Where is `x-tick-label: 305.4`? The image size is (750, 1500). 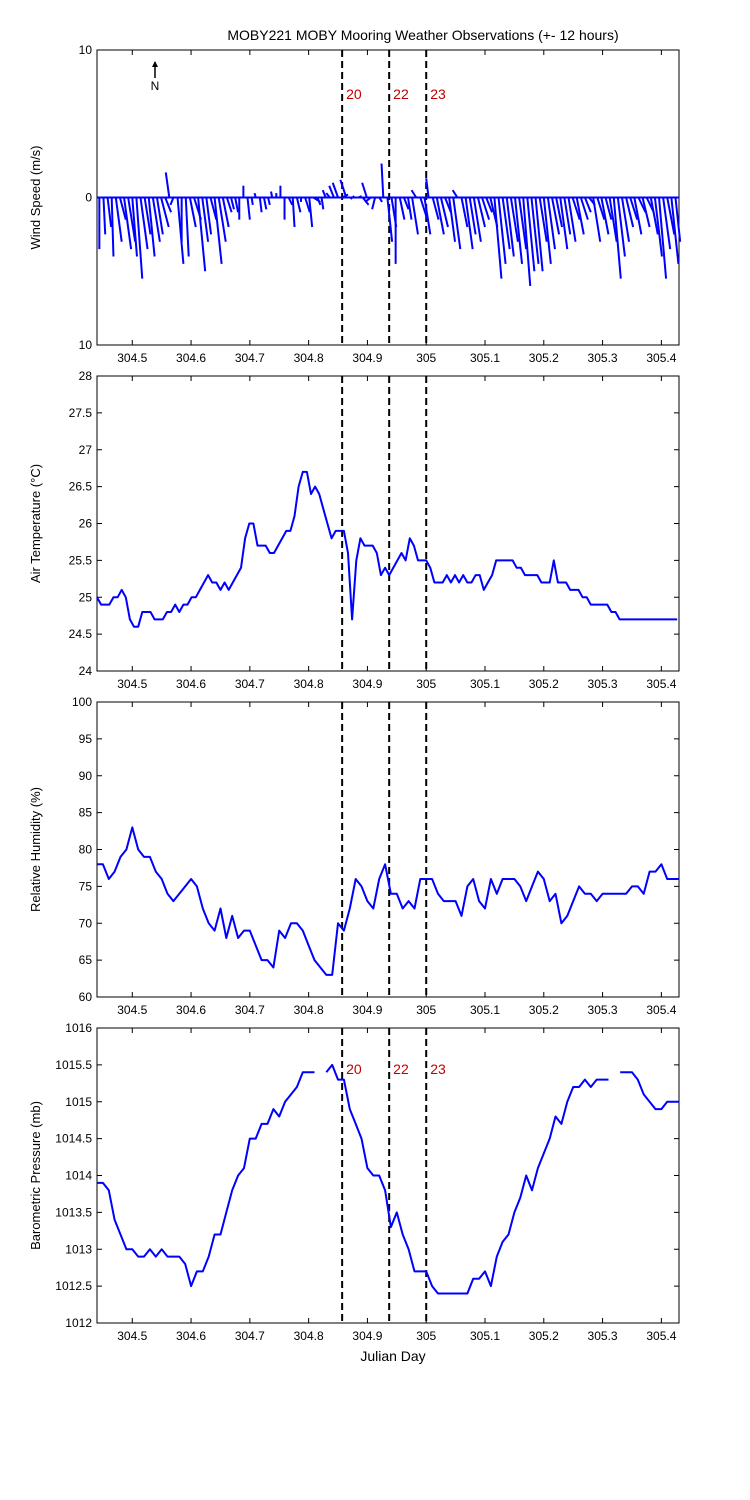 x-tick-label: 305.4 is located at coordinates (661, 1336).